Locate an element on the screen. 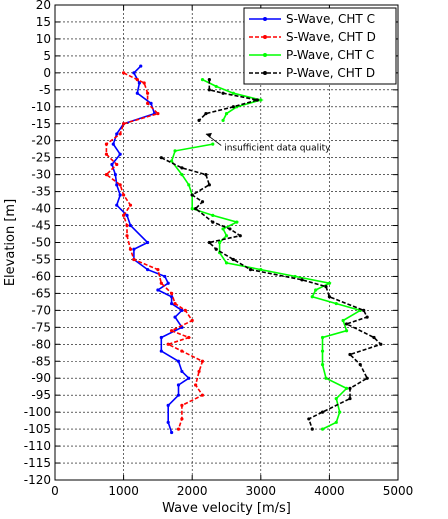 The image size is (448, 519). y-tick-label: -95 is located at coordinates (41, 395).